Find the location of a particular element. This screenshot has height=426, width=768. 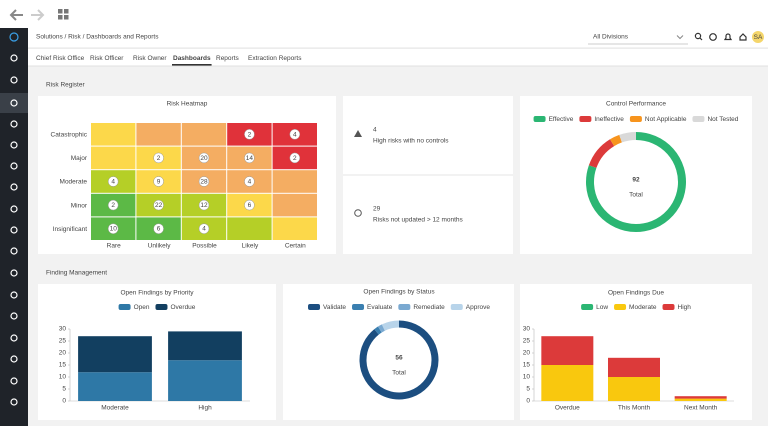

x-tick-label: High is located at coordinates (205, 408).